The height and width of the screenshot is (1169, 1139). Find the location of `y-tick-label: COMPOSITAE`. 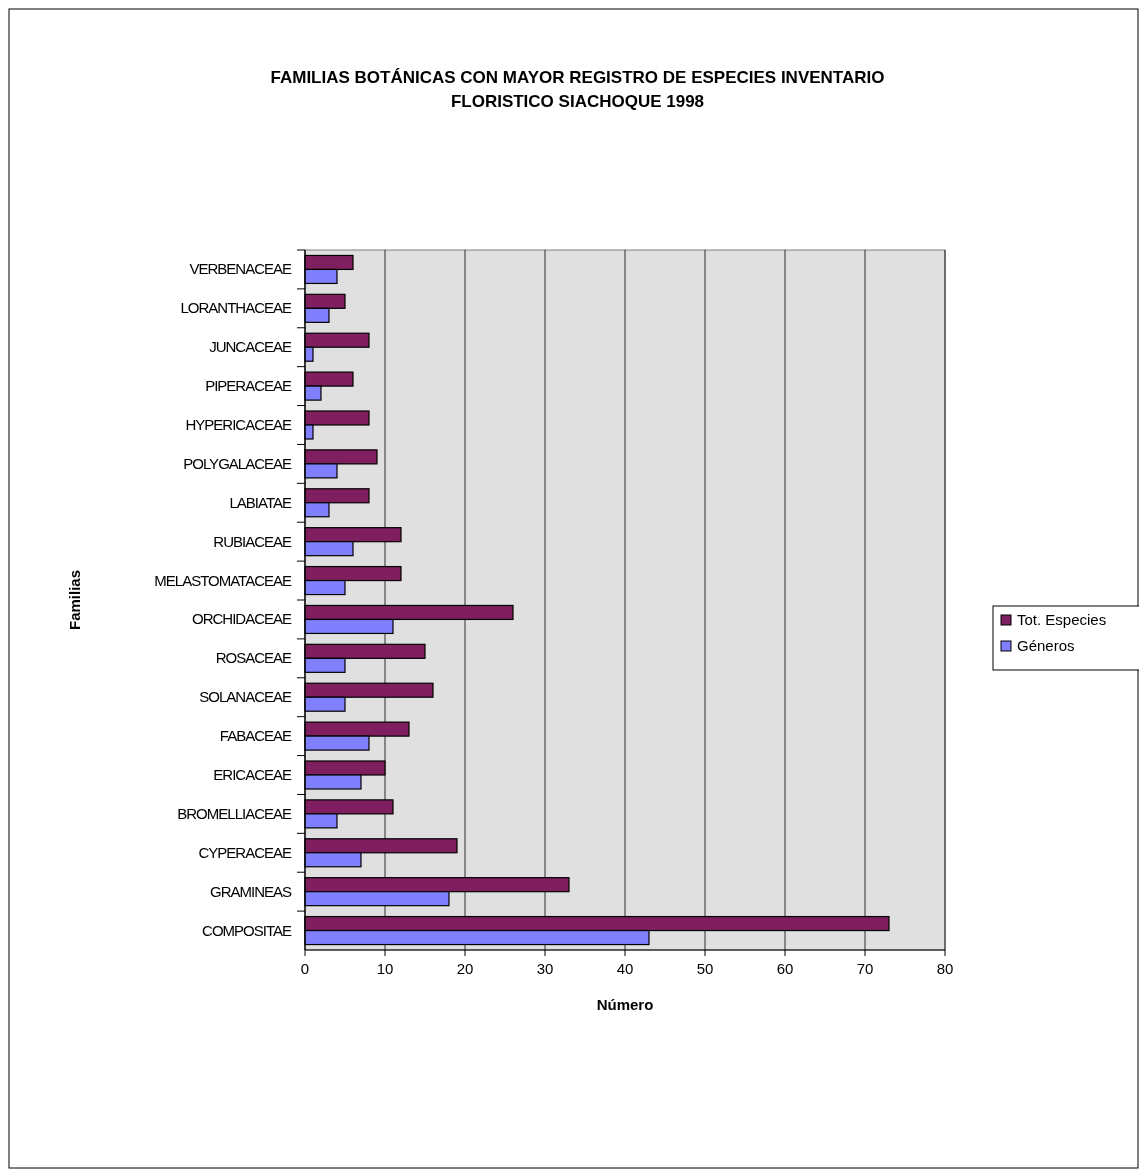

y-tick-label: COMPOSITAE is located at coordinates (247, 930).